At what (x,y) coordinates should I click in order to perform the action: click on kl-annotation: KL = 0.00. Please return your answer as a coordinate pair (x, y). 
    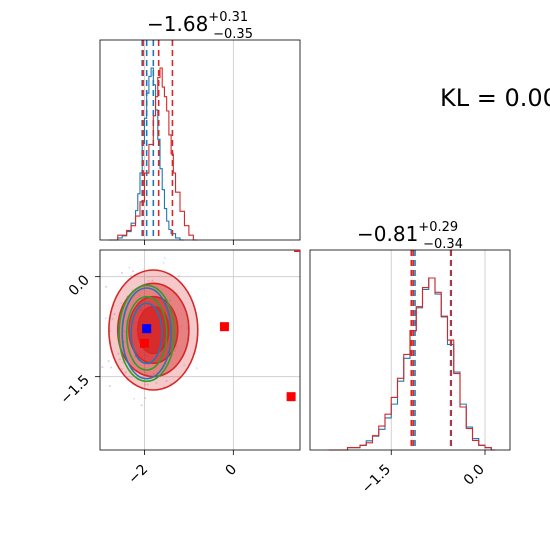
    Looking at the image, I should click on (495, 98).